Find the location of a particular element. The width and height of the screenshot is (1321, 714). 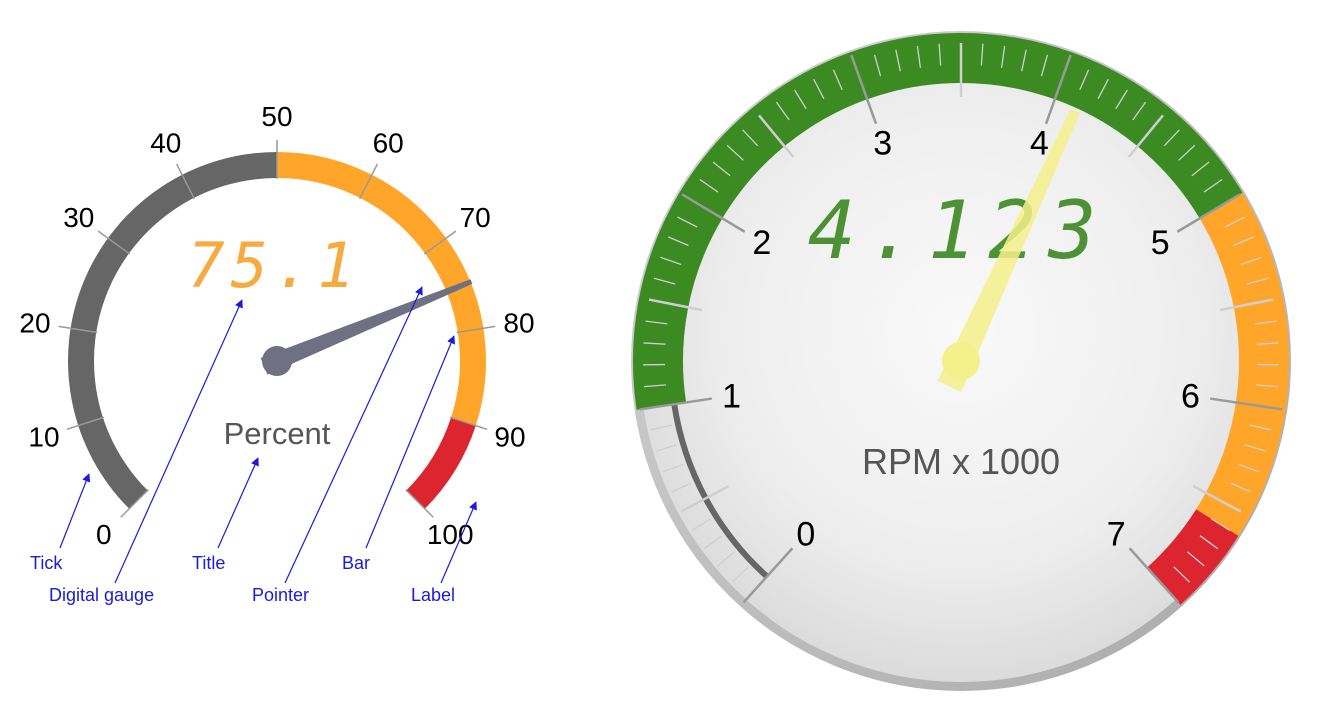

tick-label: 50 is located at coordinates (276, 116).